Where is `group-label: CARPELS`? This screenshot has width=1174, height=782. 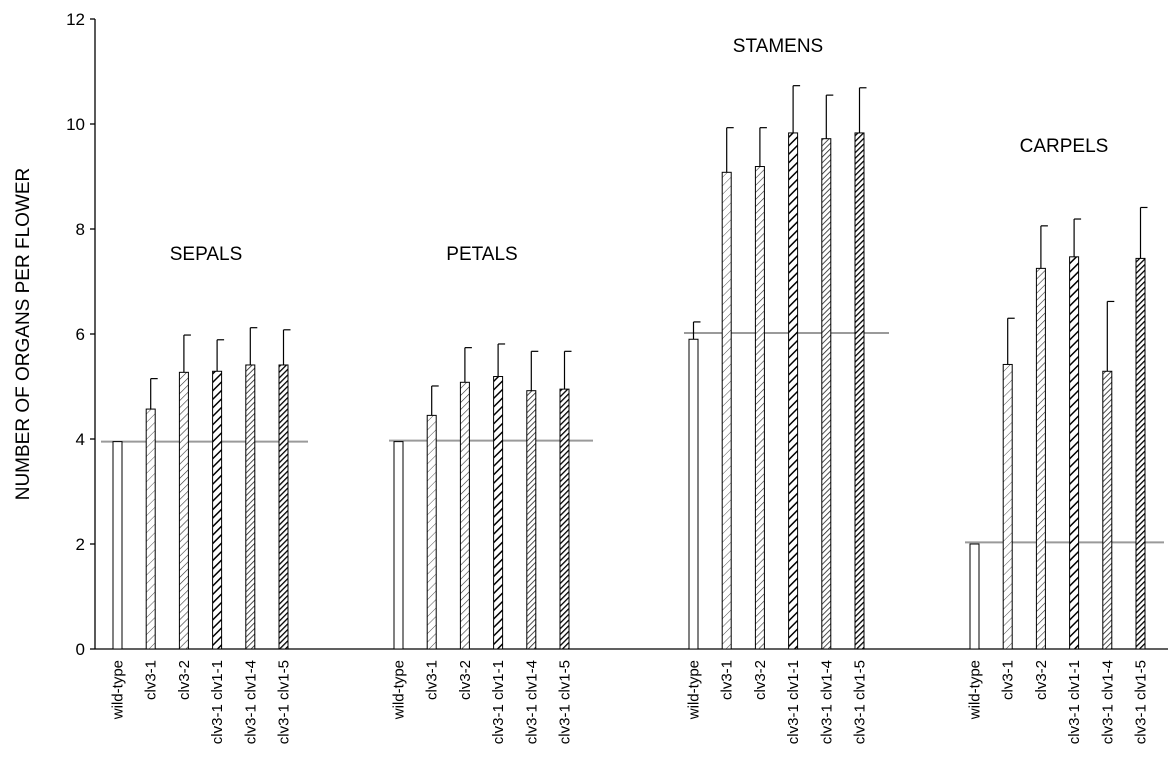
group-label: CARPELS is located at coordinates (1064, 146).